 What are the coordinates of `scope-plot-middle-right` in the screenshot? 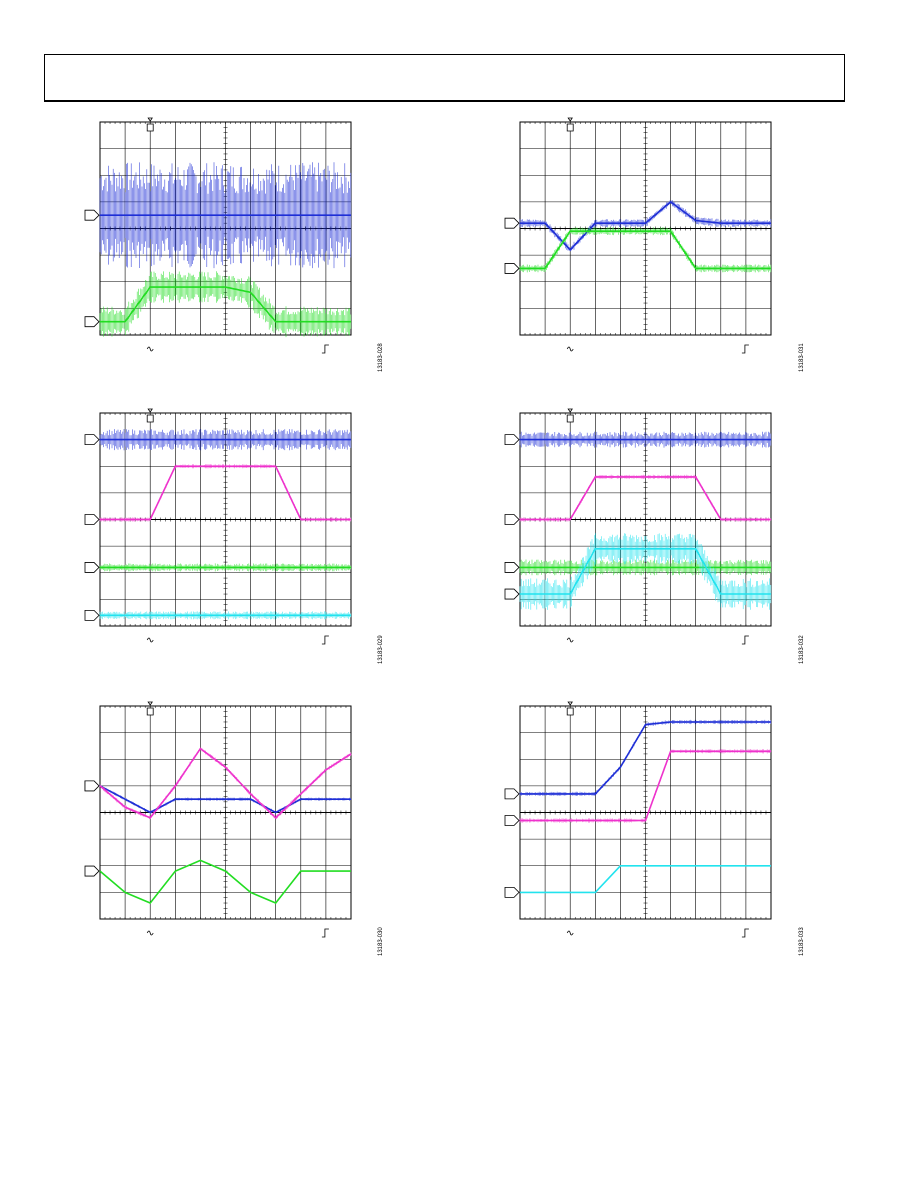 It's located at (638, 530).